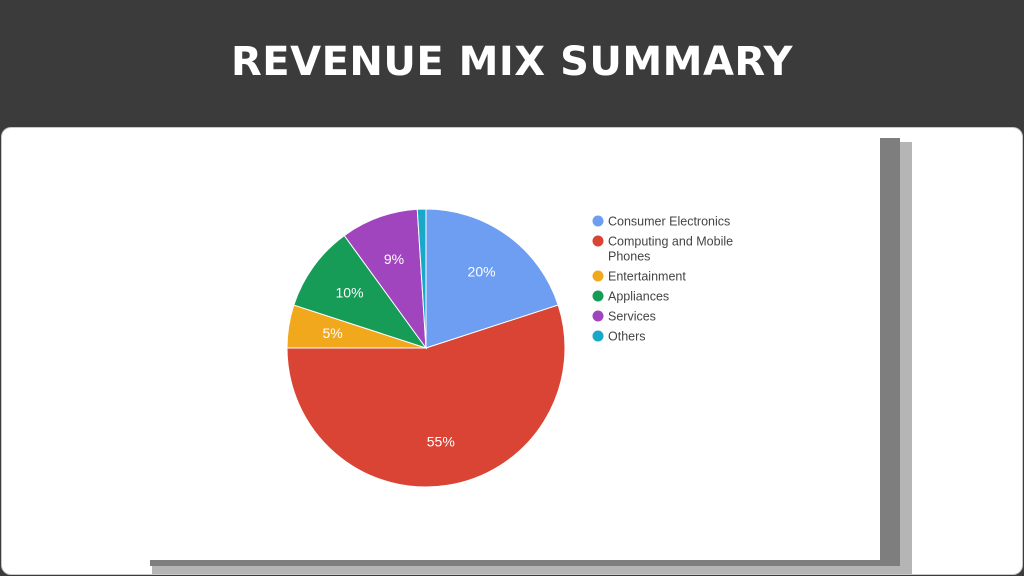  What do you see at coordinates (394, 259) in the screenshot?
I see `slice-label-services: 9%` at bounding box center [394, 259].